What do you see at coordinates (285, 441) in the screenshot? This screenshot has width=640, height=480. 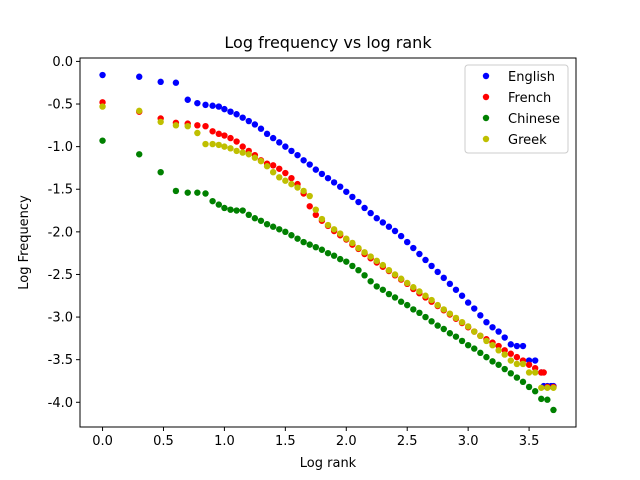 I see `x-tick-label-3: 1.5` at bounding box center [285, 441].